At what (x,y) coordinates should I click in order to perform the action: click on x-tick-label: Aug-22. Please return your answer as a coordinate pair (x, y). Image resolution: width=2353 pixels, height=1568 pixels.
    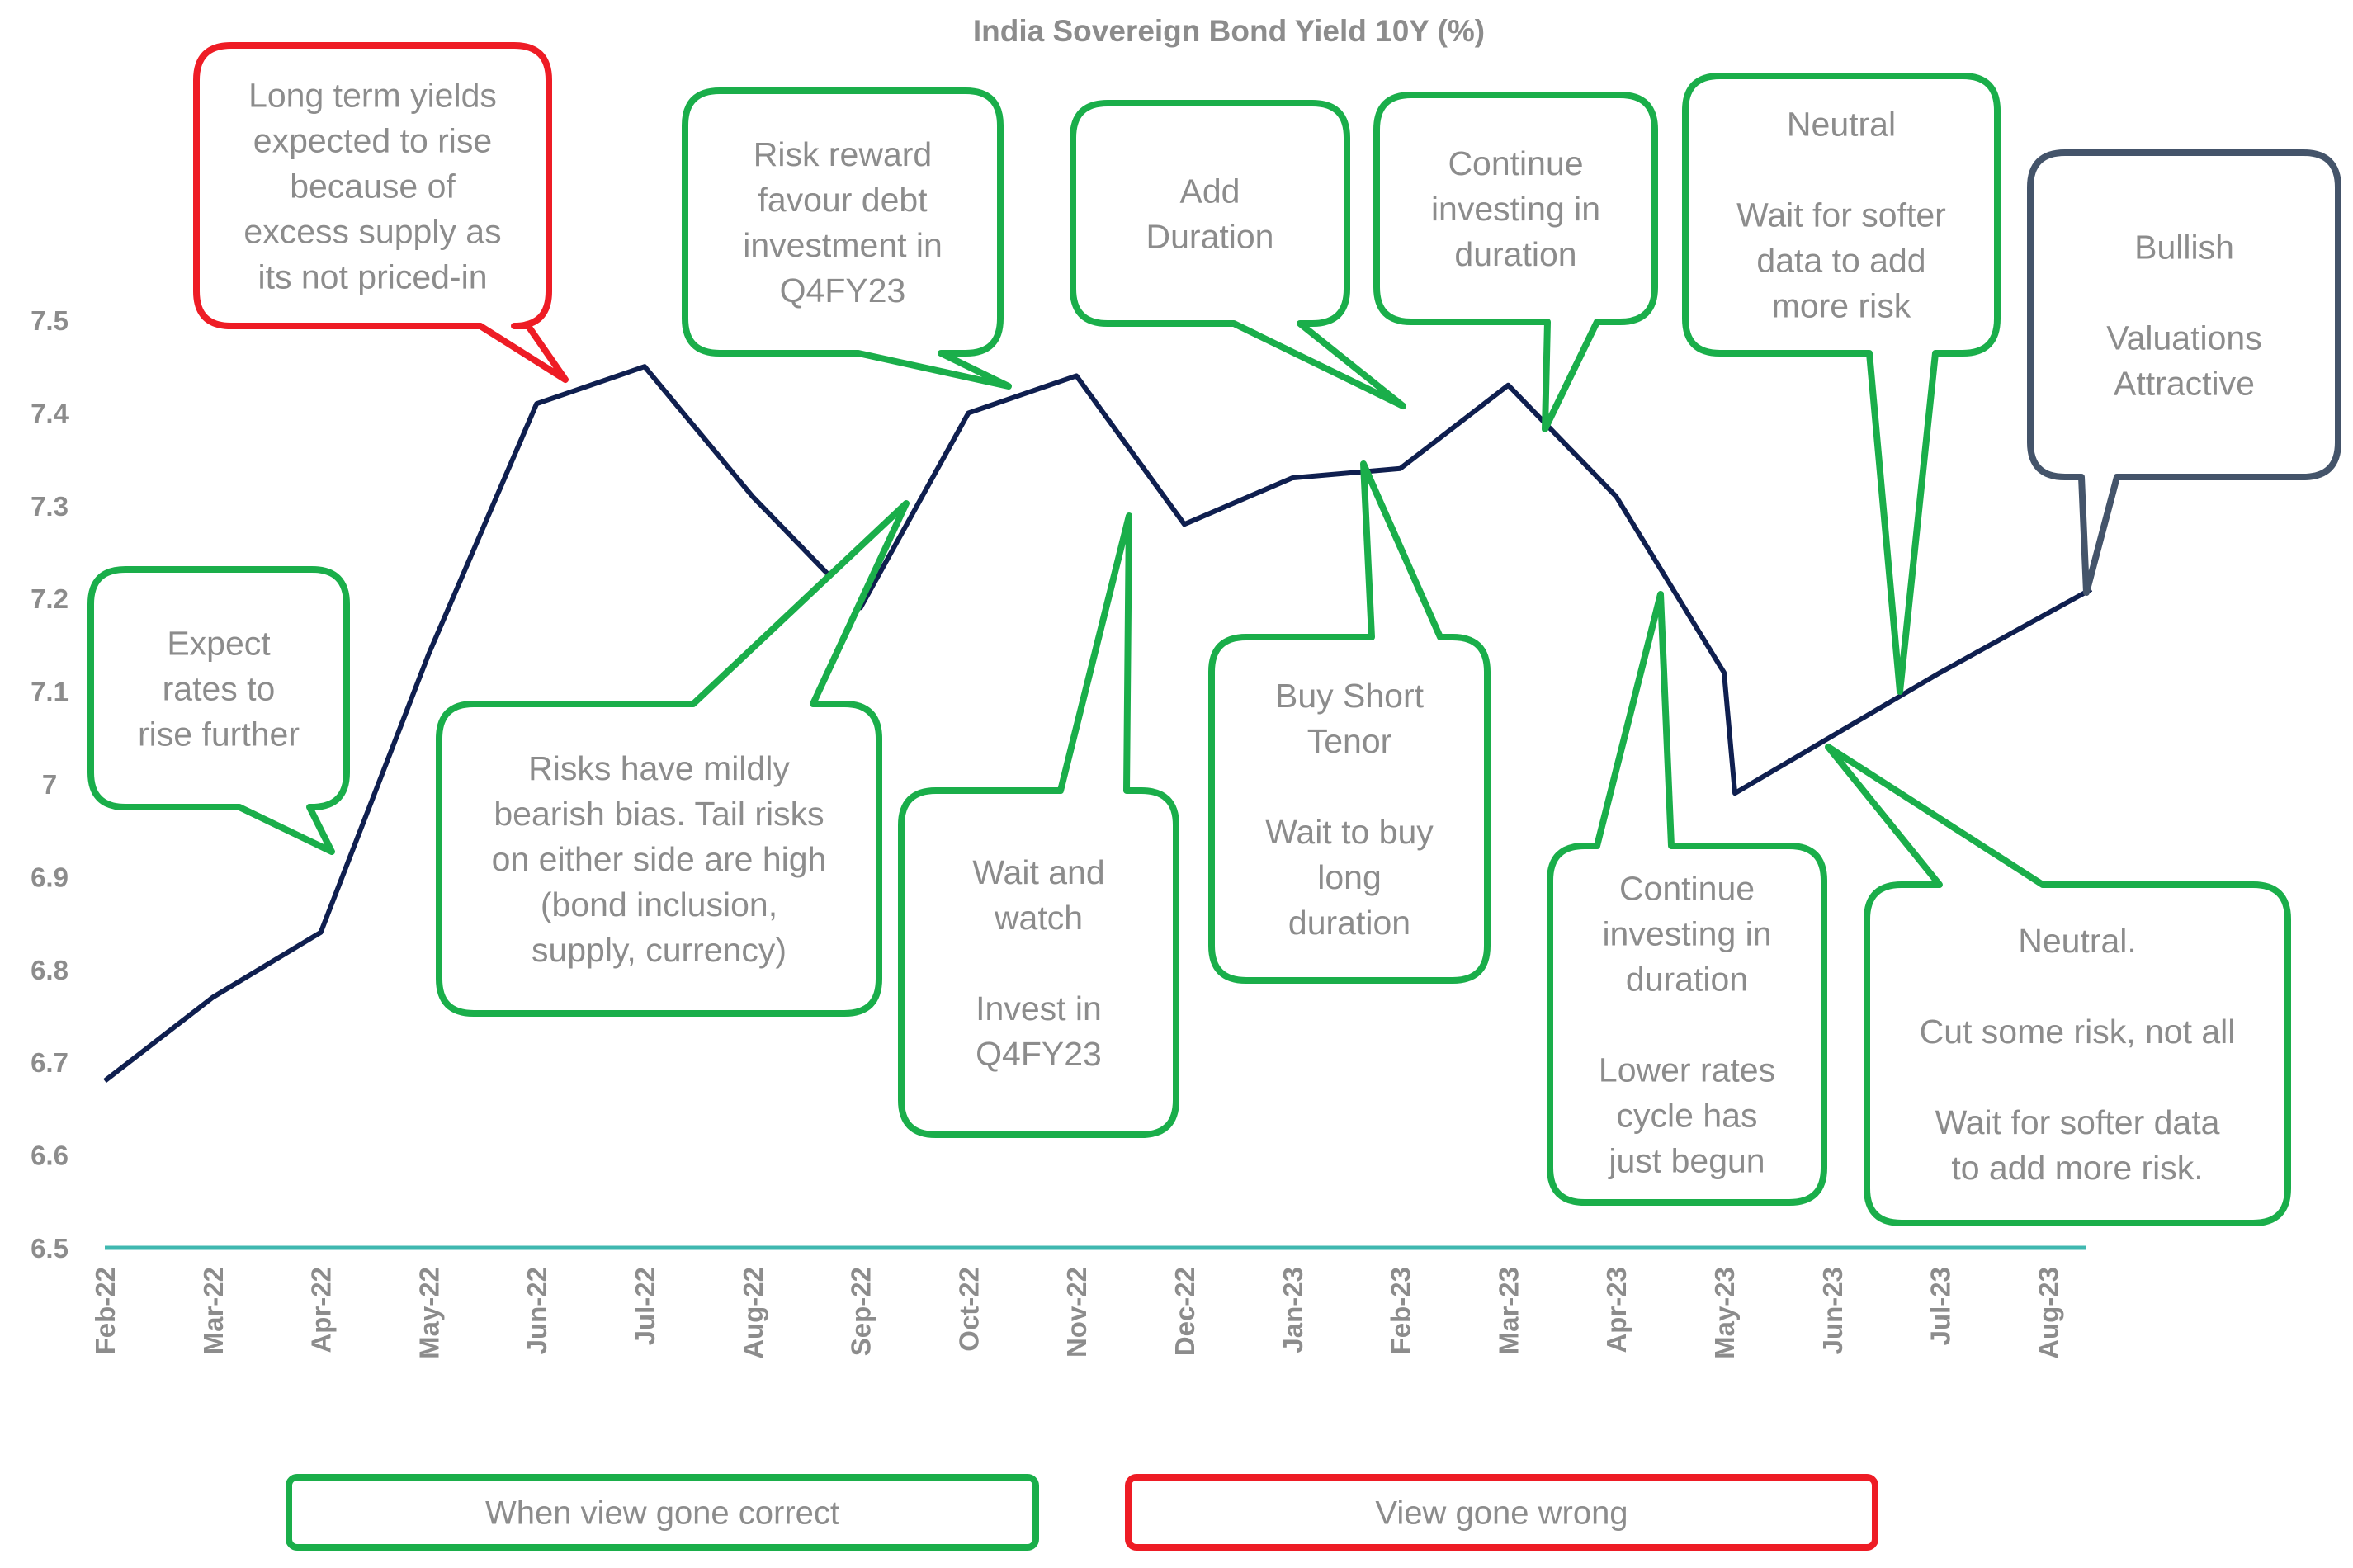
    Looking at the image, I should click on (753, 1313).